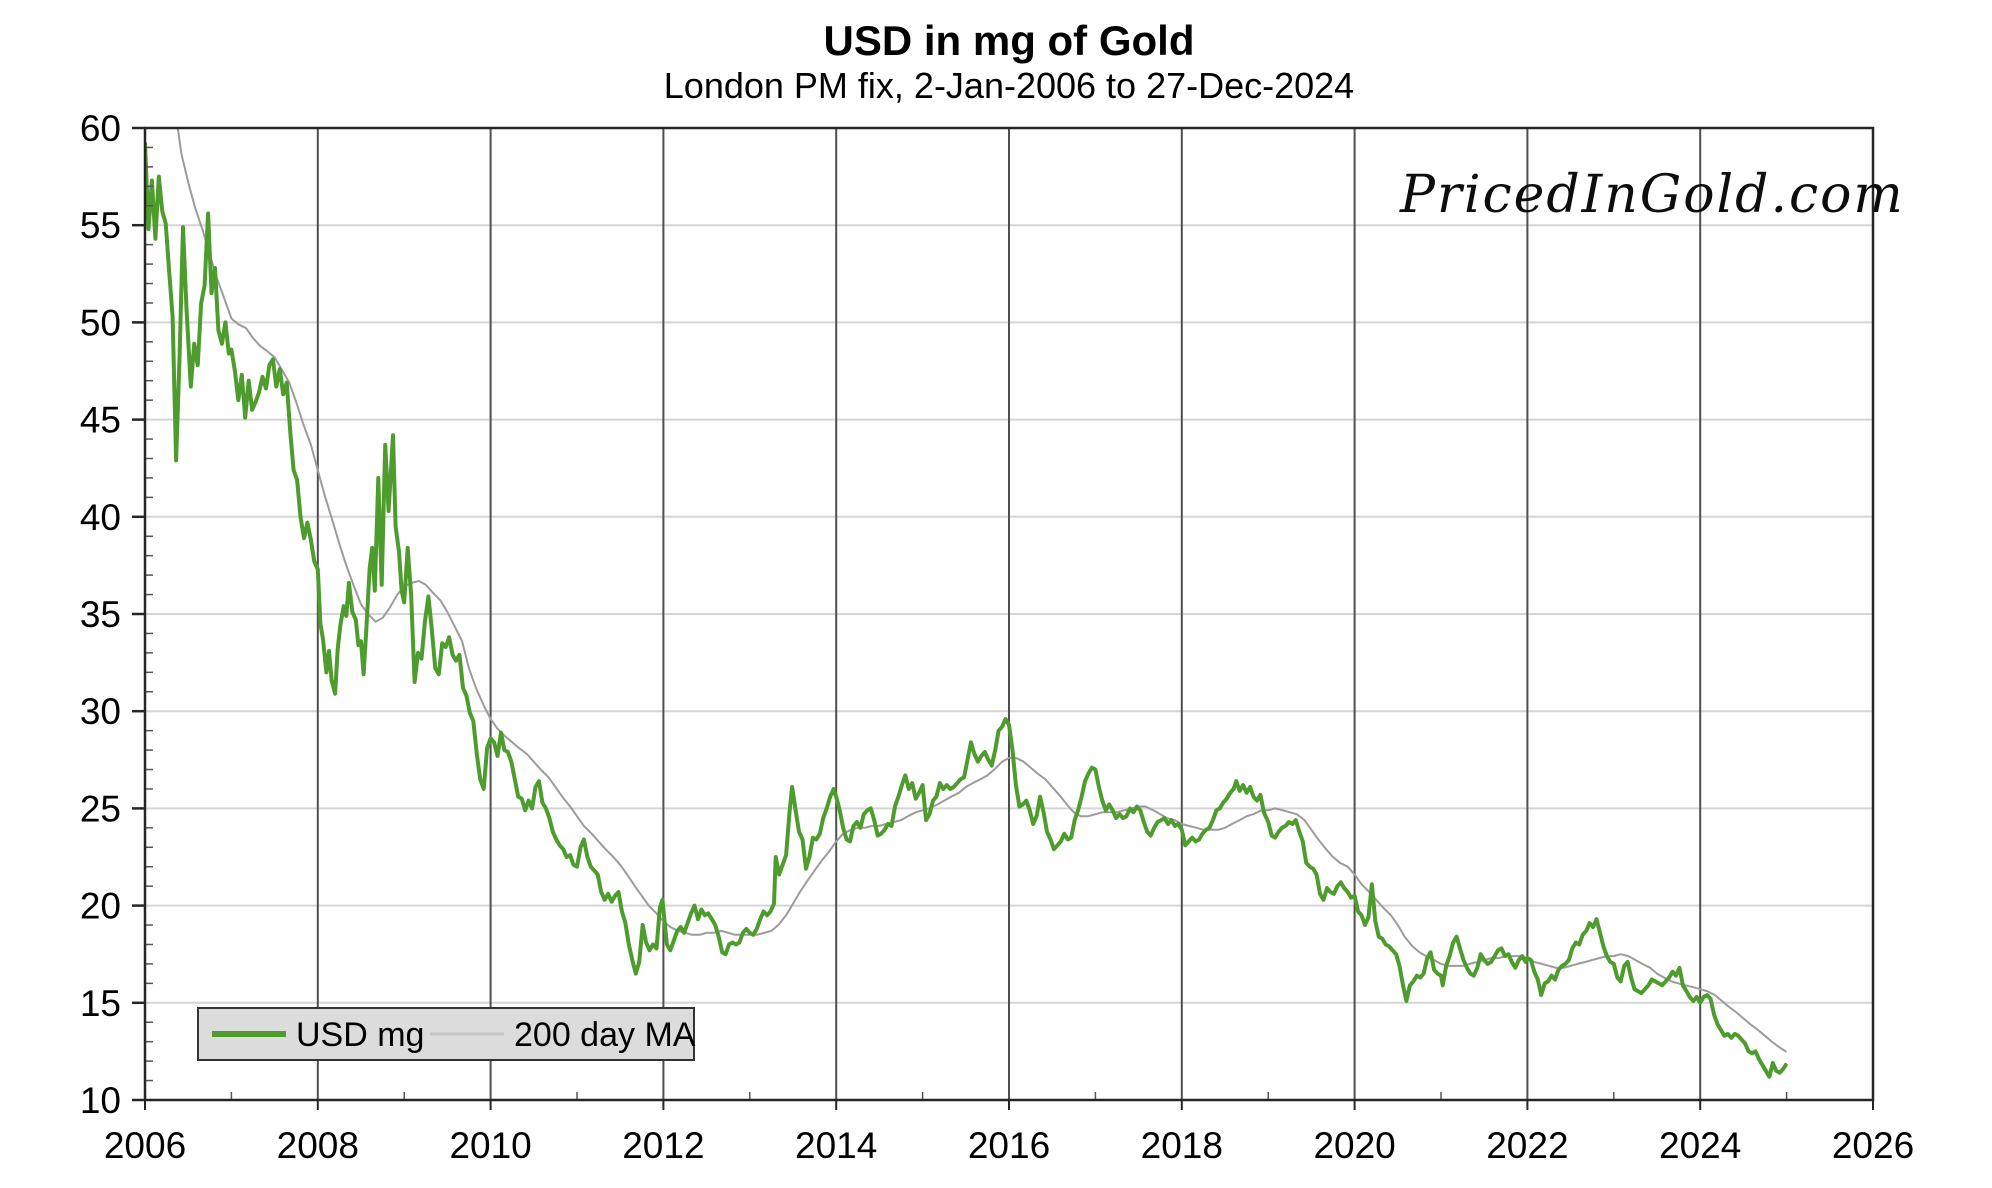 This screenshot has height=1188, width=1992. Describe the element at coordinates (100, 1003) in the screenshot. I see `y-tick-label: 15` at that location.